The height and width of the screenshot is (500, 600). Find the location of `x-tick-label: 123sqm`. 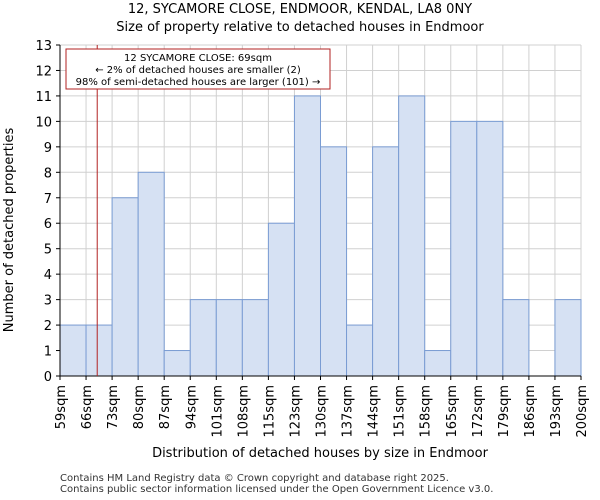

x-tick-label: 123sqm is located at coordinates (295, 411).